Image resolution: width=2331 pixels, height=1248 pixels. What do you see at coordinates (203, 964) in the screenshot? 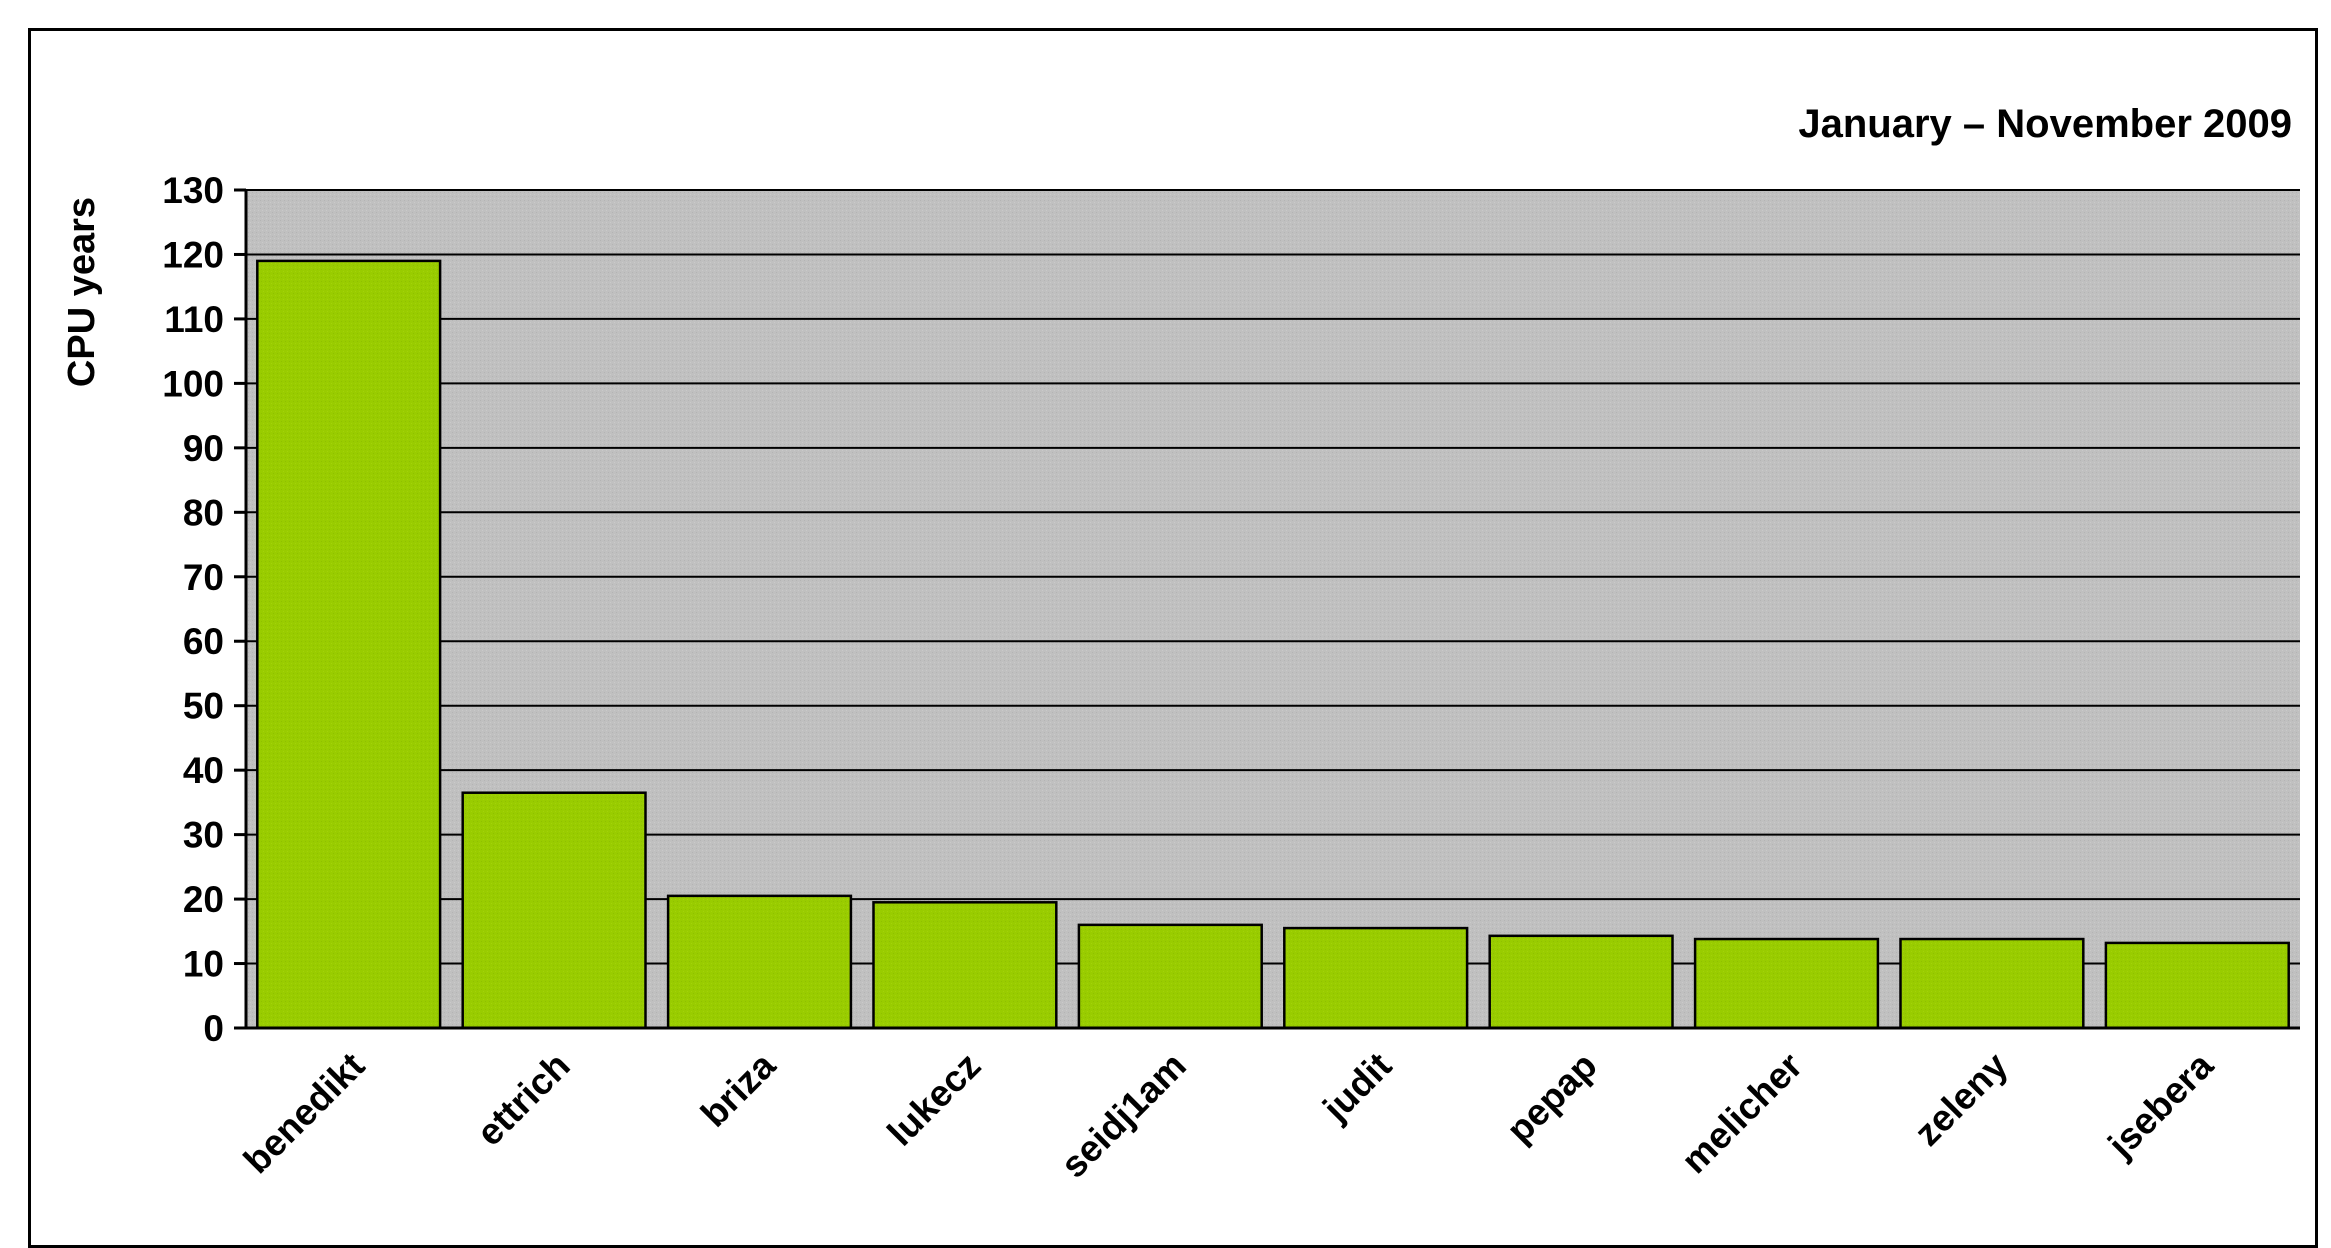
I see `y-tick-label-10: 10` at bounding box center [203, 964].